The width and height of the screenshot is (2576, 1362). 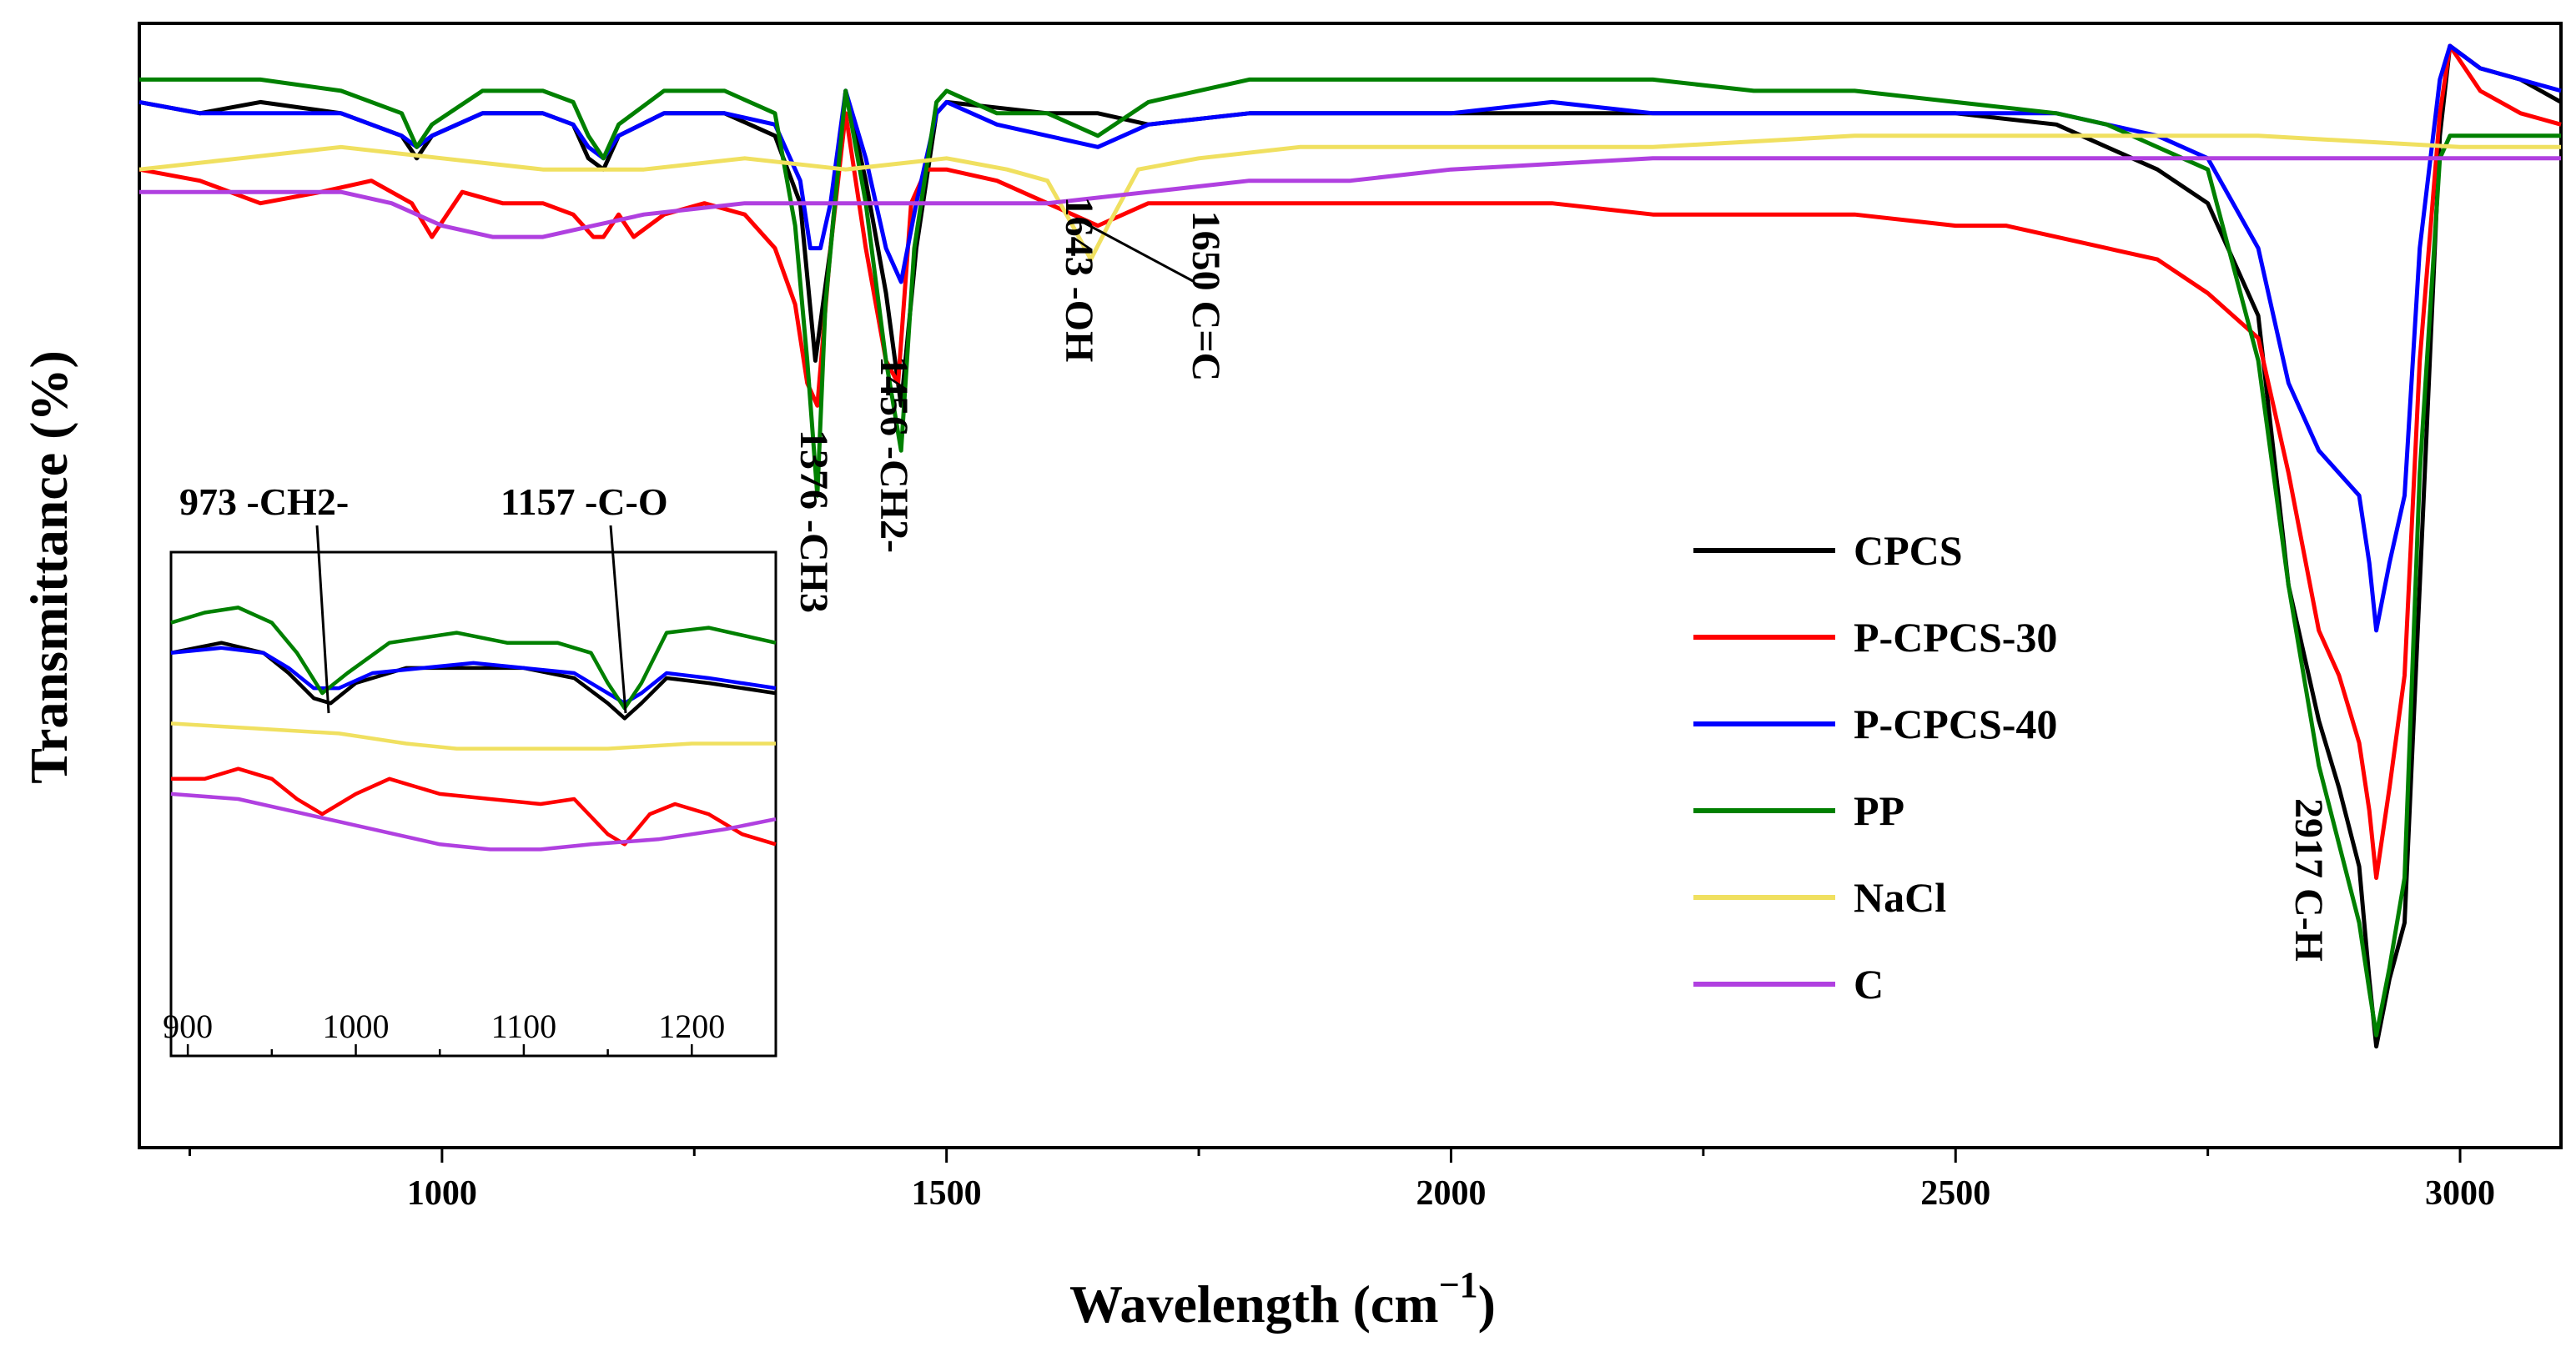 What do you see at coordinates (423, 597) in the screenshot?
I see `inset-annotations: 973 -CH2- 1157 -C-O` at bounding box center [423, 597].